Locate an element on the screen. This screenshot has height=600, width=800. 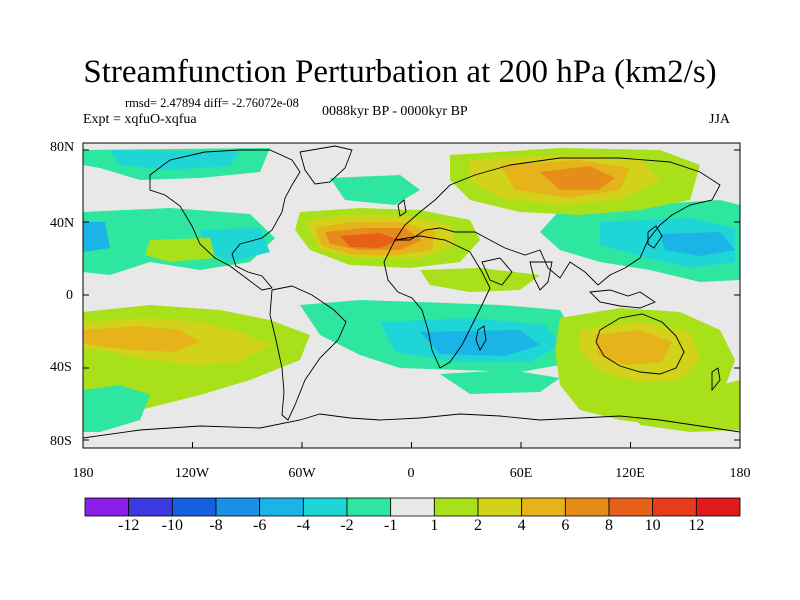
colorbar is located at coordinates (412, 507).